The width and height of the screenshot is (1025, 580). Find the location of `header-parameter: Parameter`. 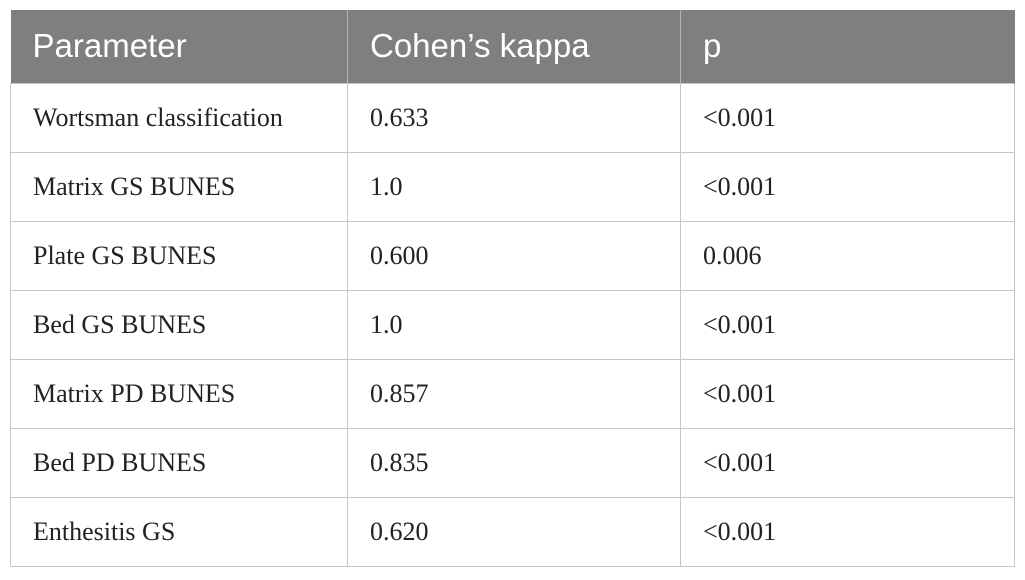

header-parameter: Parameter is located at coordinates (179, 46).